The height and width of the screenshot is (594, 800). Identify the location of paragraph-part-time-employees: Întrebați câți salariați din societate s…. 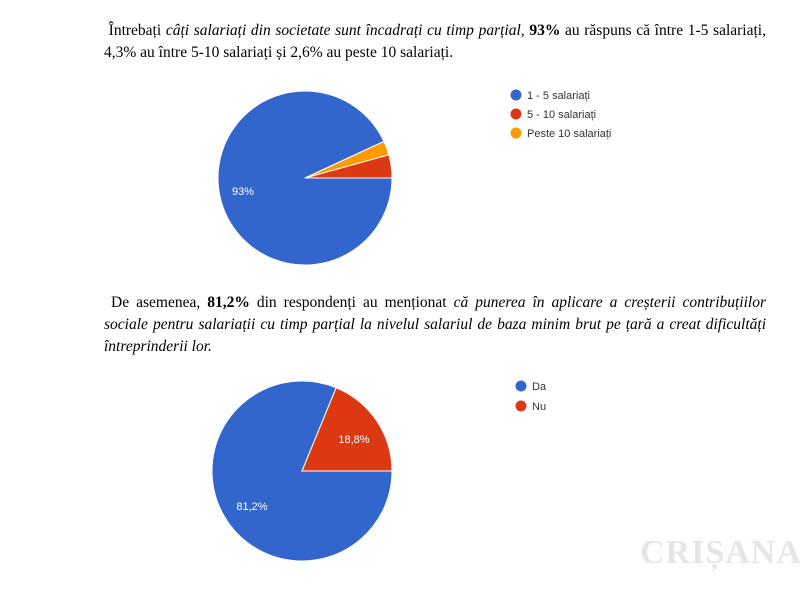
(435, 42).